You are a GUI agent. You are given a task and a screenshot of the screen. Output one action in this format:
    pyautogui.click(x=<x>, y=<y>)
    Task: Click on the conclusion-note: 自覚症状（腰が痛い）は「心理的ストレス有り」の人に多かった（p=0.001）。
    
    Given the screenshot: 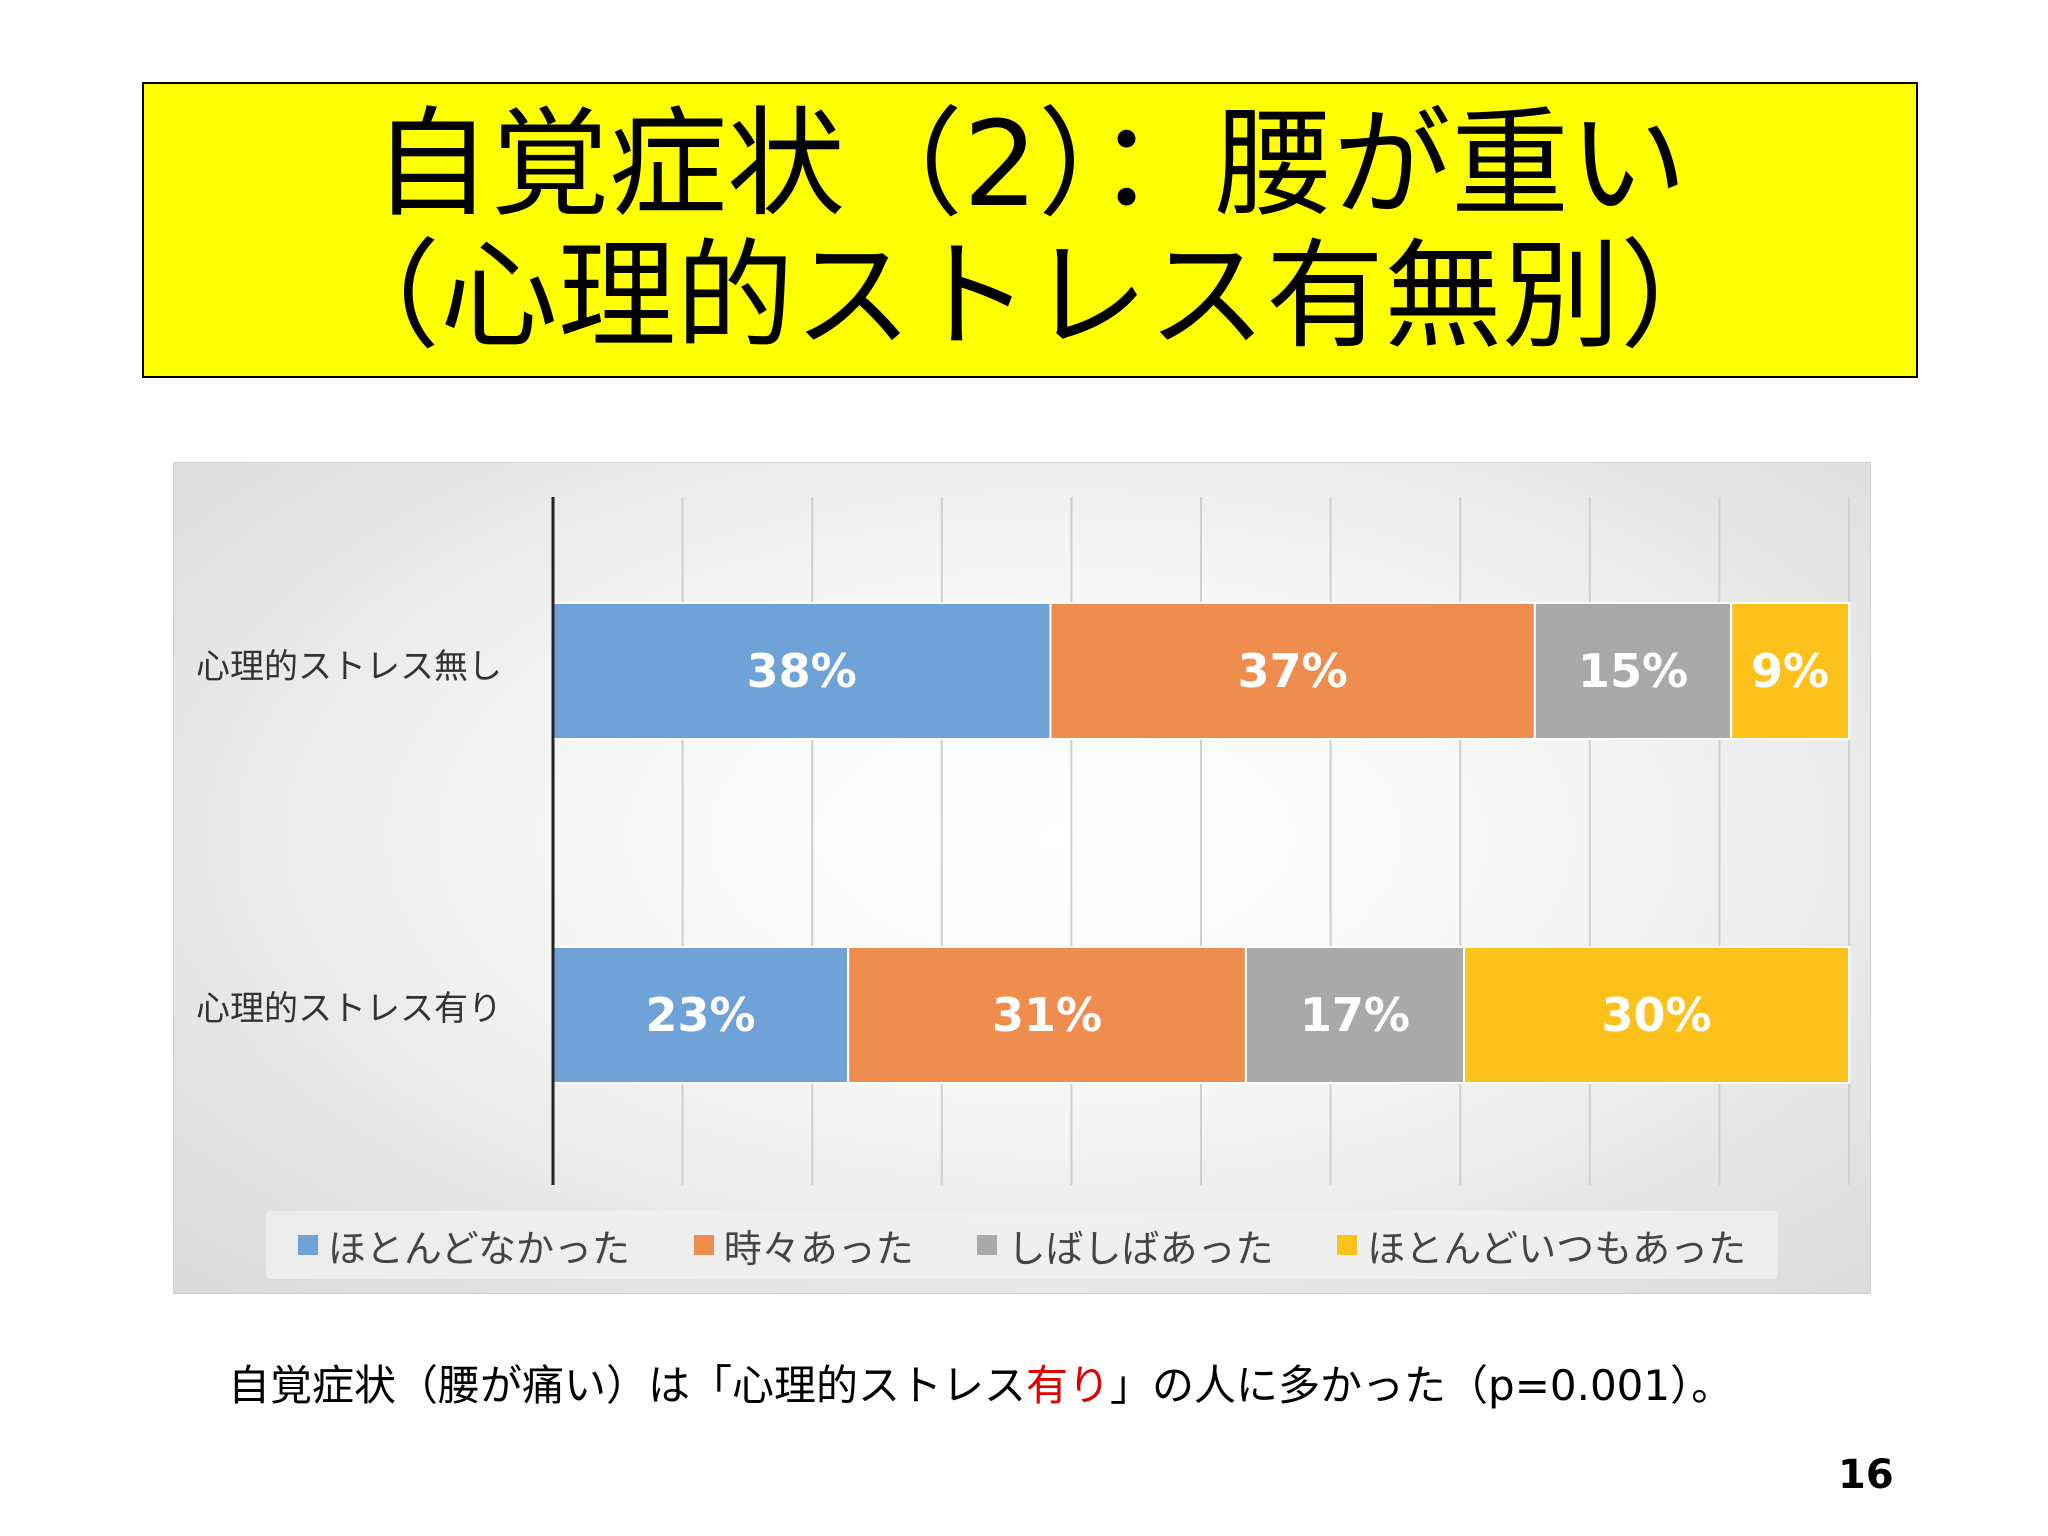 What is the action you would take?
    pyautogui.click(x=980, y=1382)
    